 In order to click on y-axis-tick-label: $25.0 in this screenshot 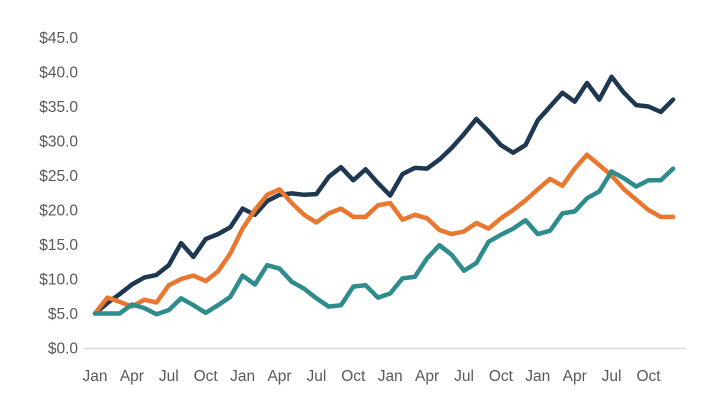, I will do `click(58, 176)`.